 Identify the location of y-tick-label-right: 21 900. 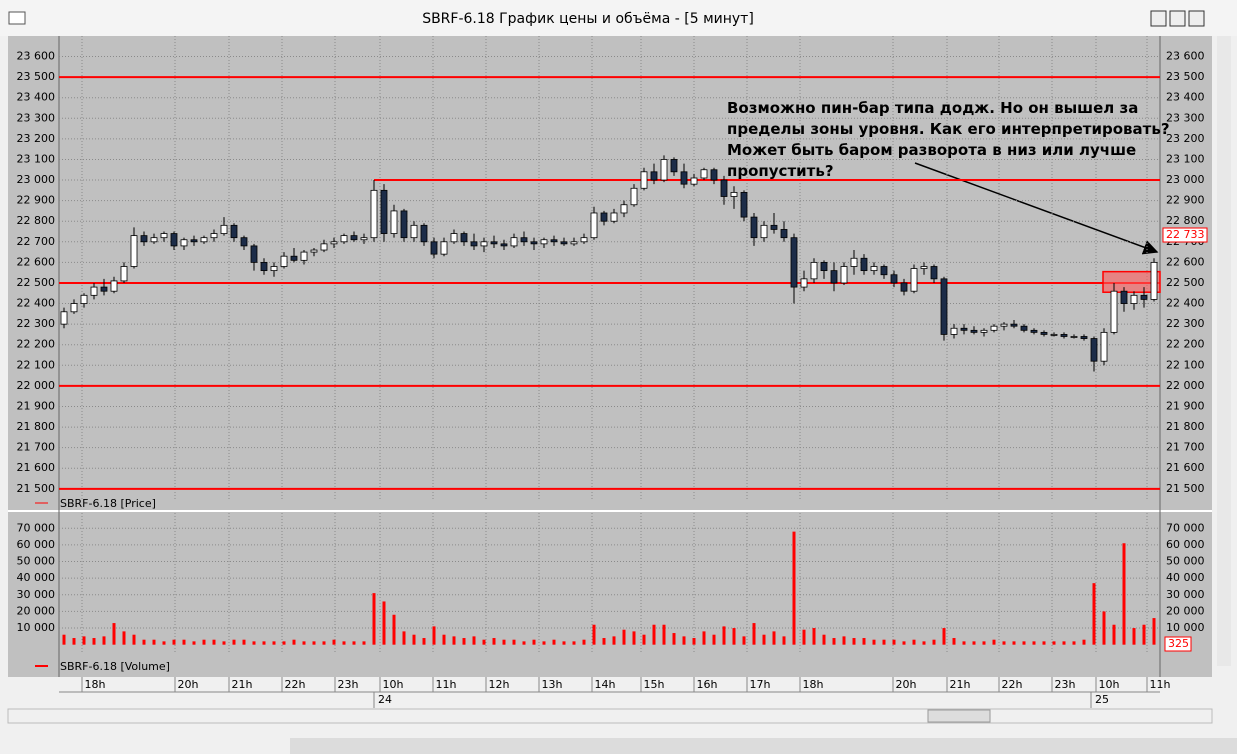
(1185, 405).